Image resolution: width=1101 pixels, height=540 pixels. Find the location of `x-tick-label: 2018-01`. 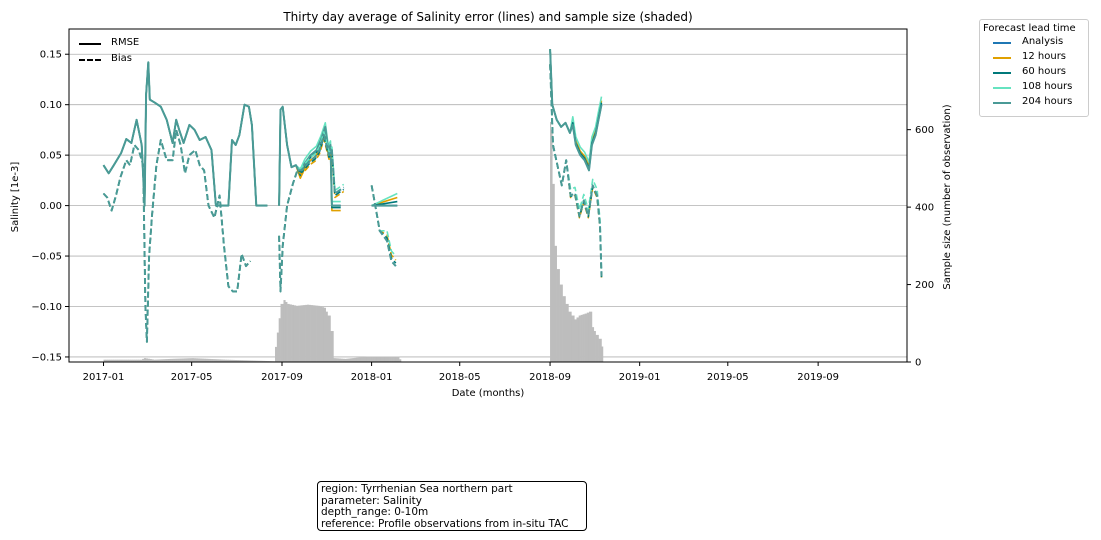

x-tick-label: 2018-01 is located at coordinates (372, 377).